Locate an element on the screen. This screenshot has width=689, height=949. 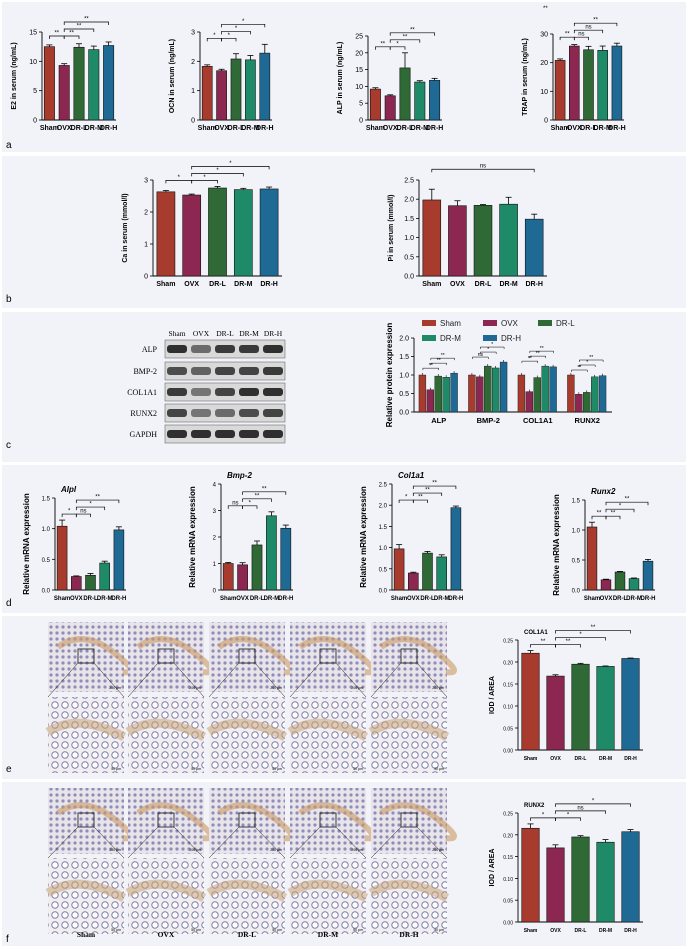
legend-swatch-dr-l is located at coordinates (545, 323).